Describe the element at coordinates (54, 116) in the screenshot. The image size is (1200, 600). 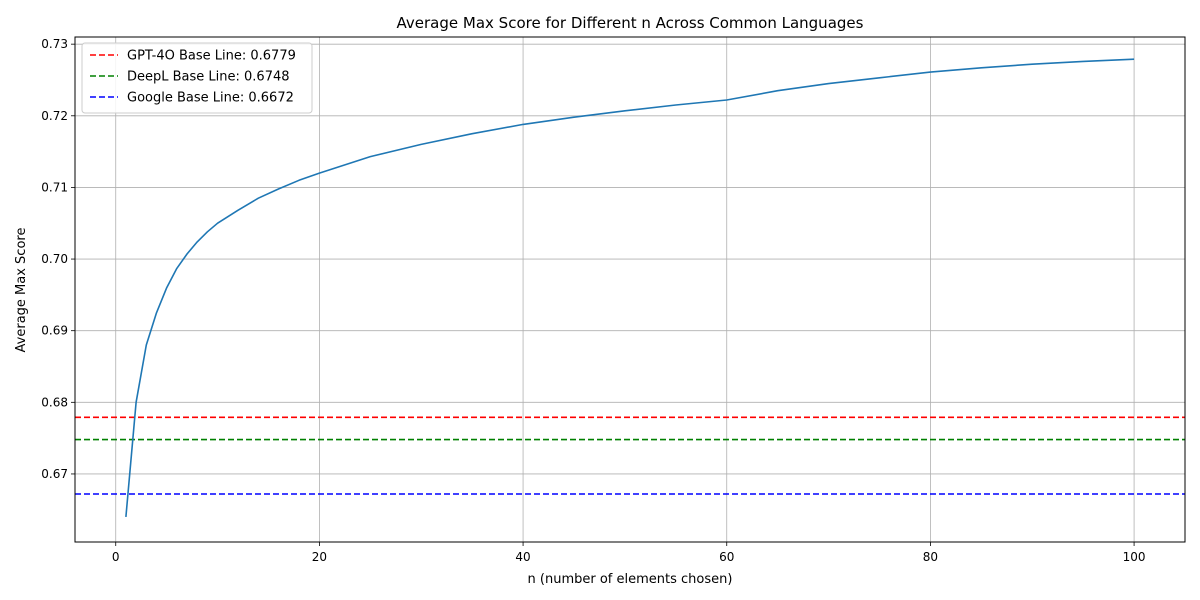
I see `y-tick-label: 0.72` at that location.